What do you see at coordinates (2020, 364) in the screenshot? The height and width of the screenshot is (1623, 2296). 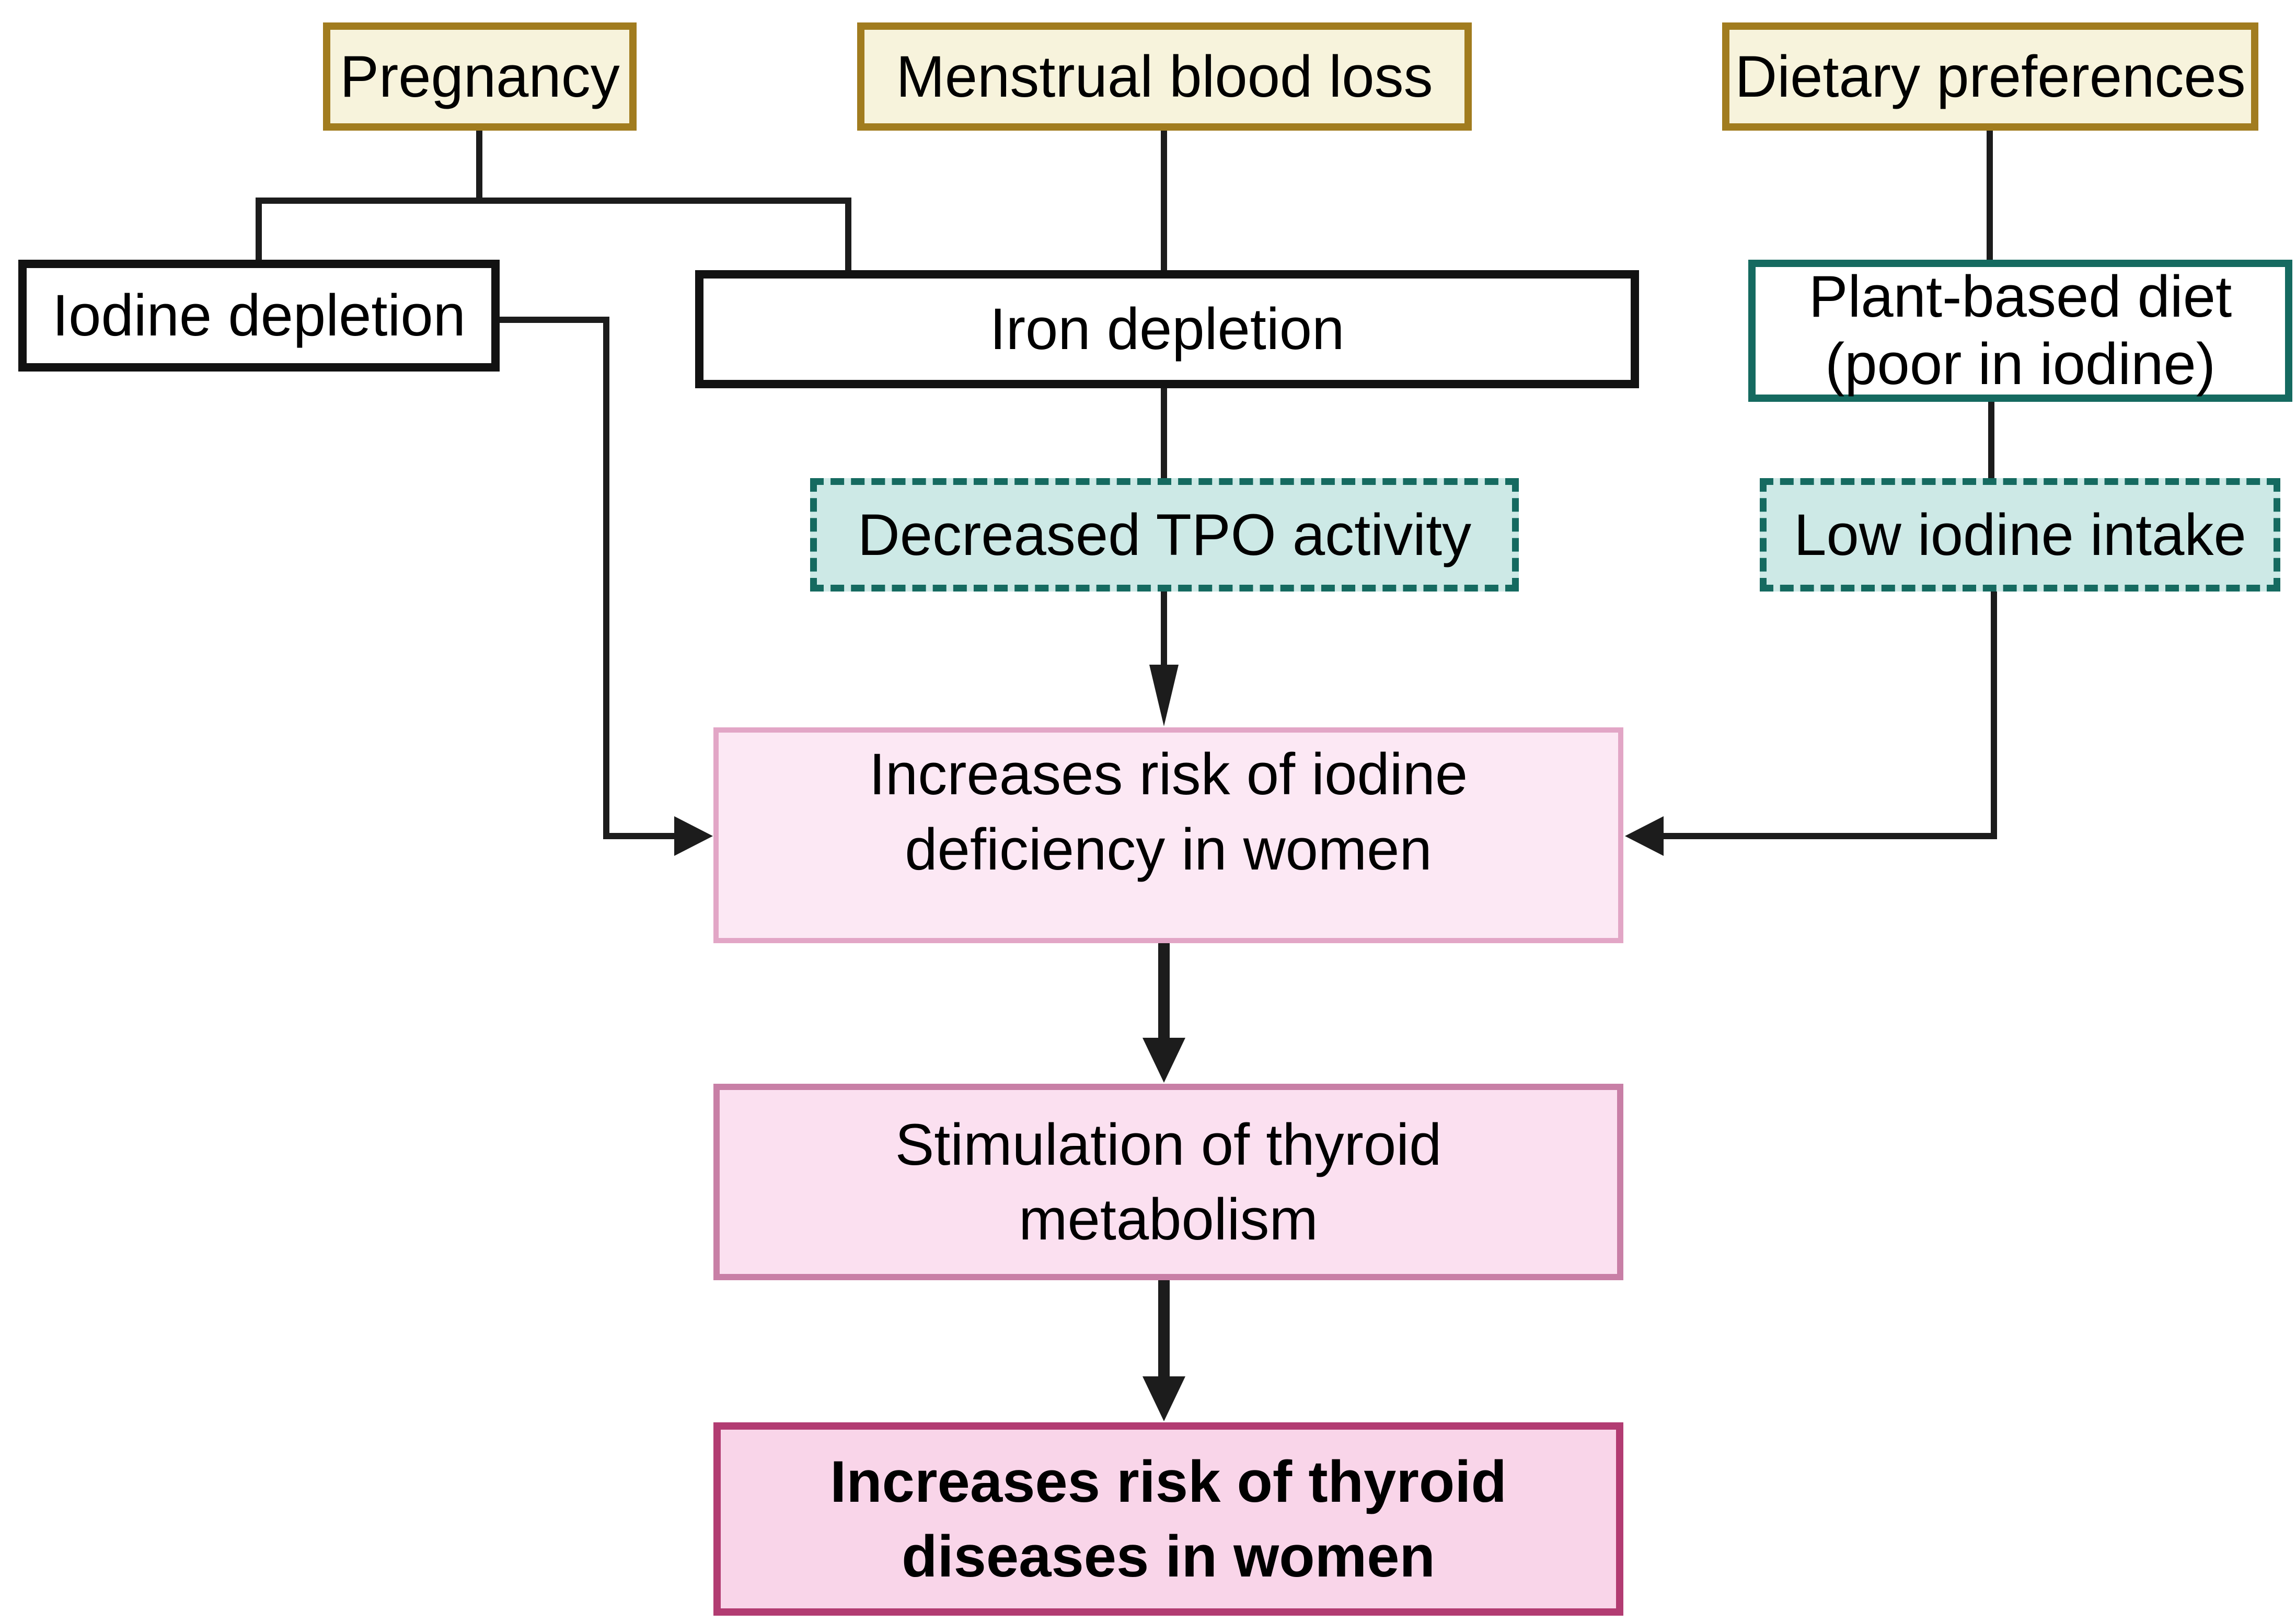 I see `node-plant-diet-line2: (poor in iodine)` at bounding box center [2020, 364].